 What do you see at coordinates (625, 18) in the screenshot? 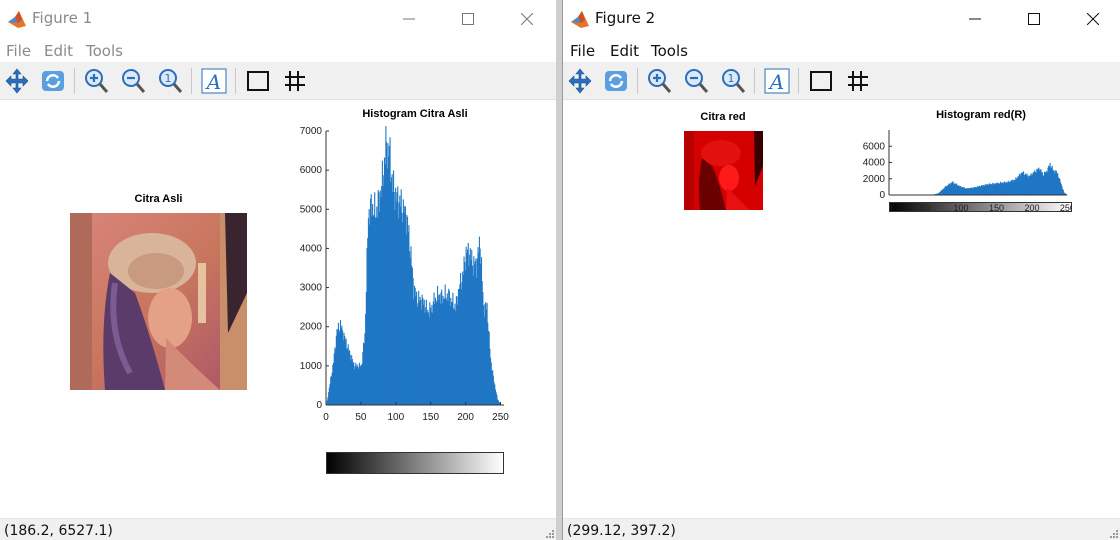
I see `window-title: Figure 2` at bounding box center [625, 18].